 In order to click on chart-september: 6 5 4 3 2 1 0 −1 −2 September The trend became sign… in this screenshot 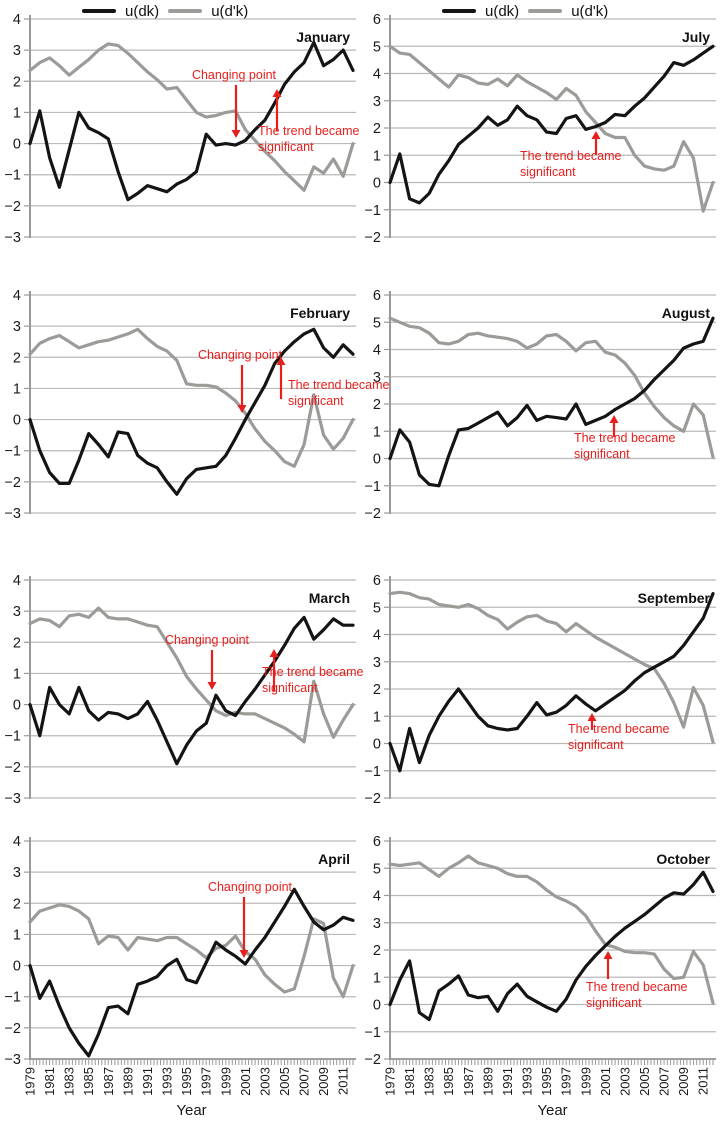, I will do `click(540, 690)`.